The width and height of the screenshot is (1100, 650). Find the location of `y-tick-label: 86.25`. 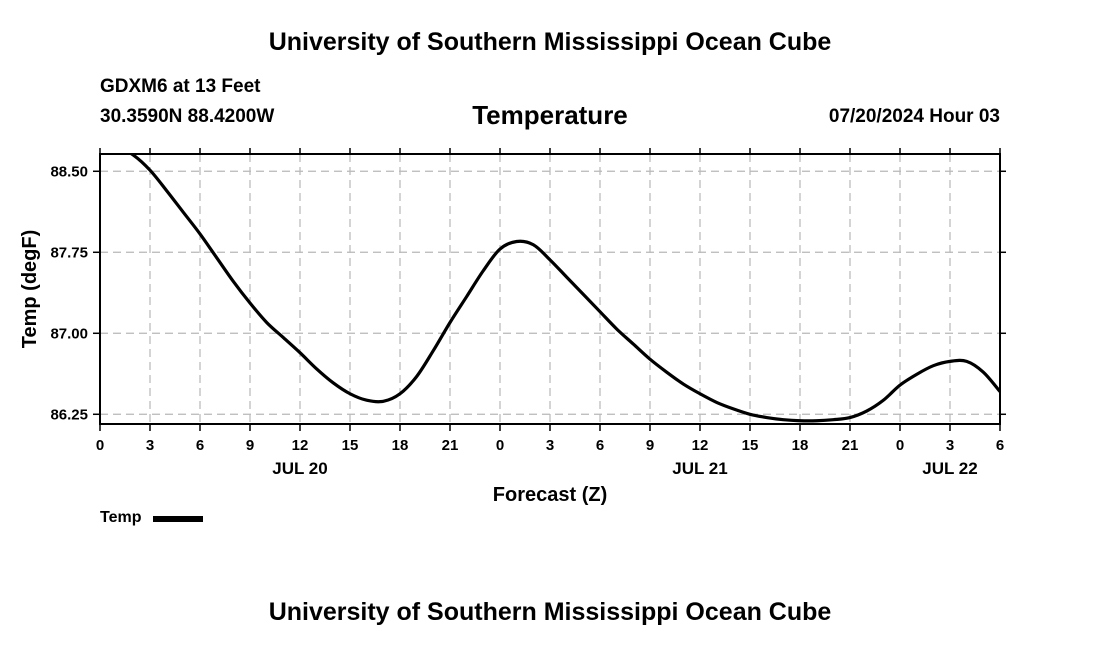

y-tick-label: 86.25 is located at coordinates (69, 414).